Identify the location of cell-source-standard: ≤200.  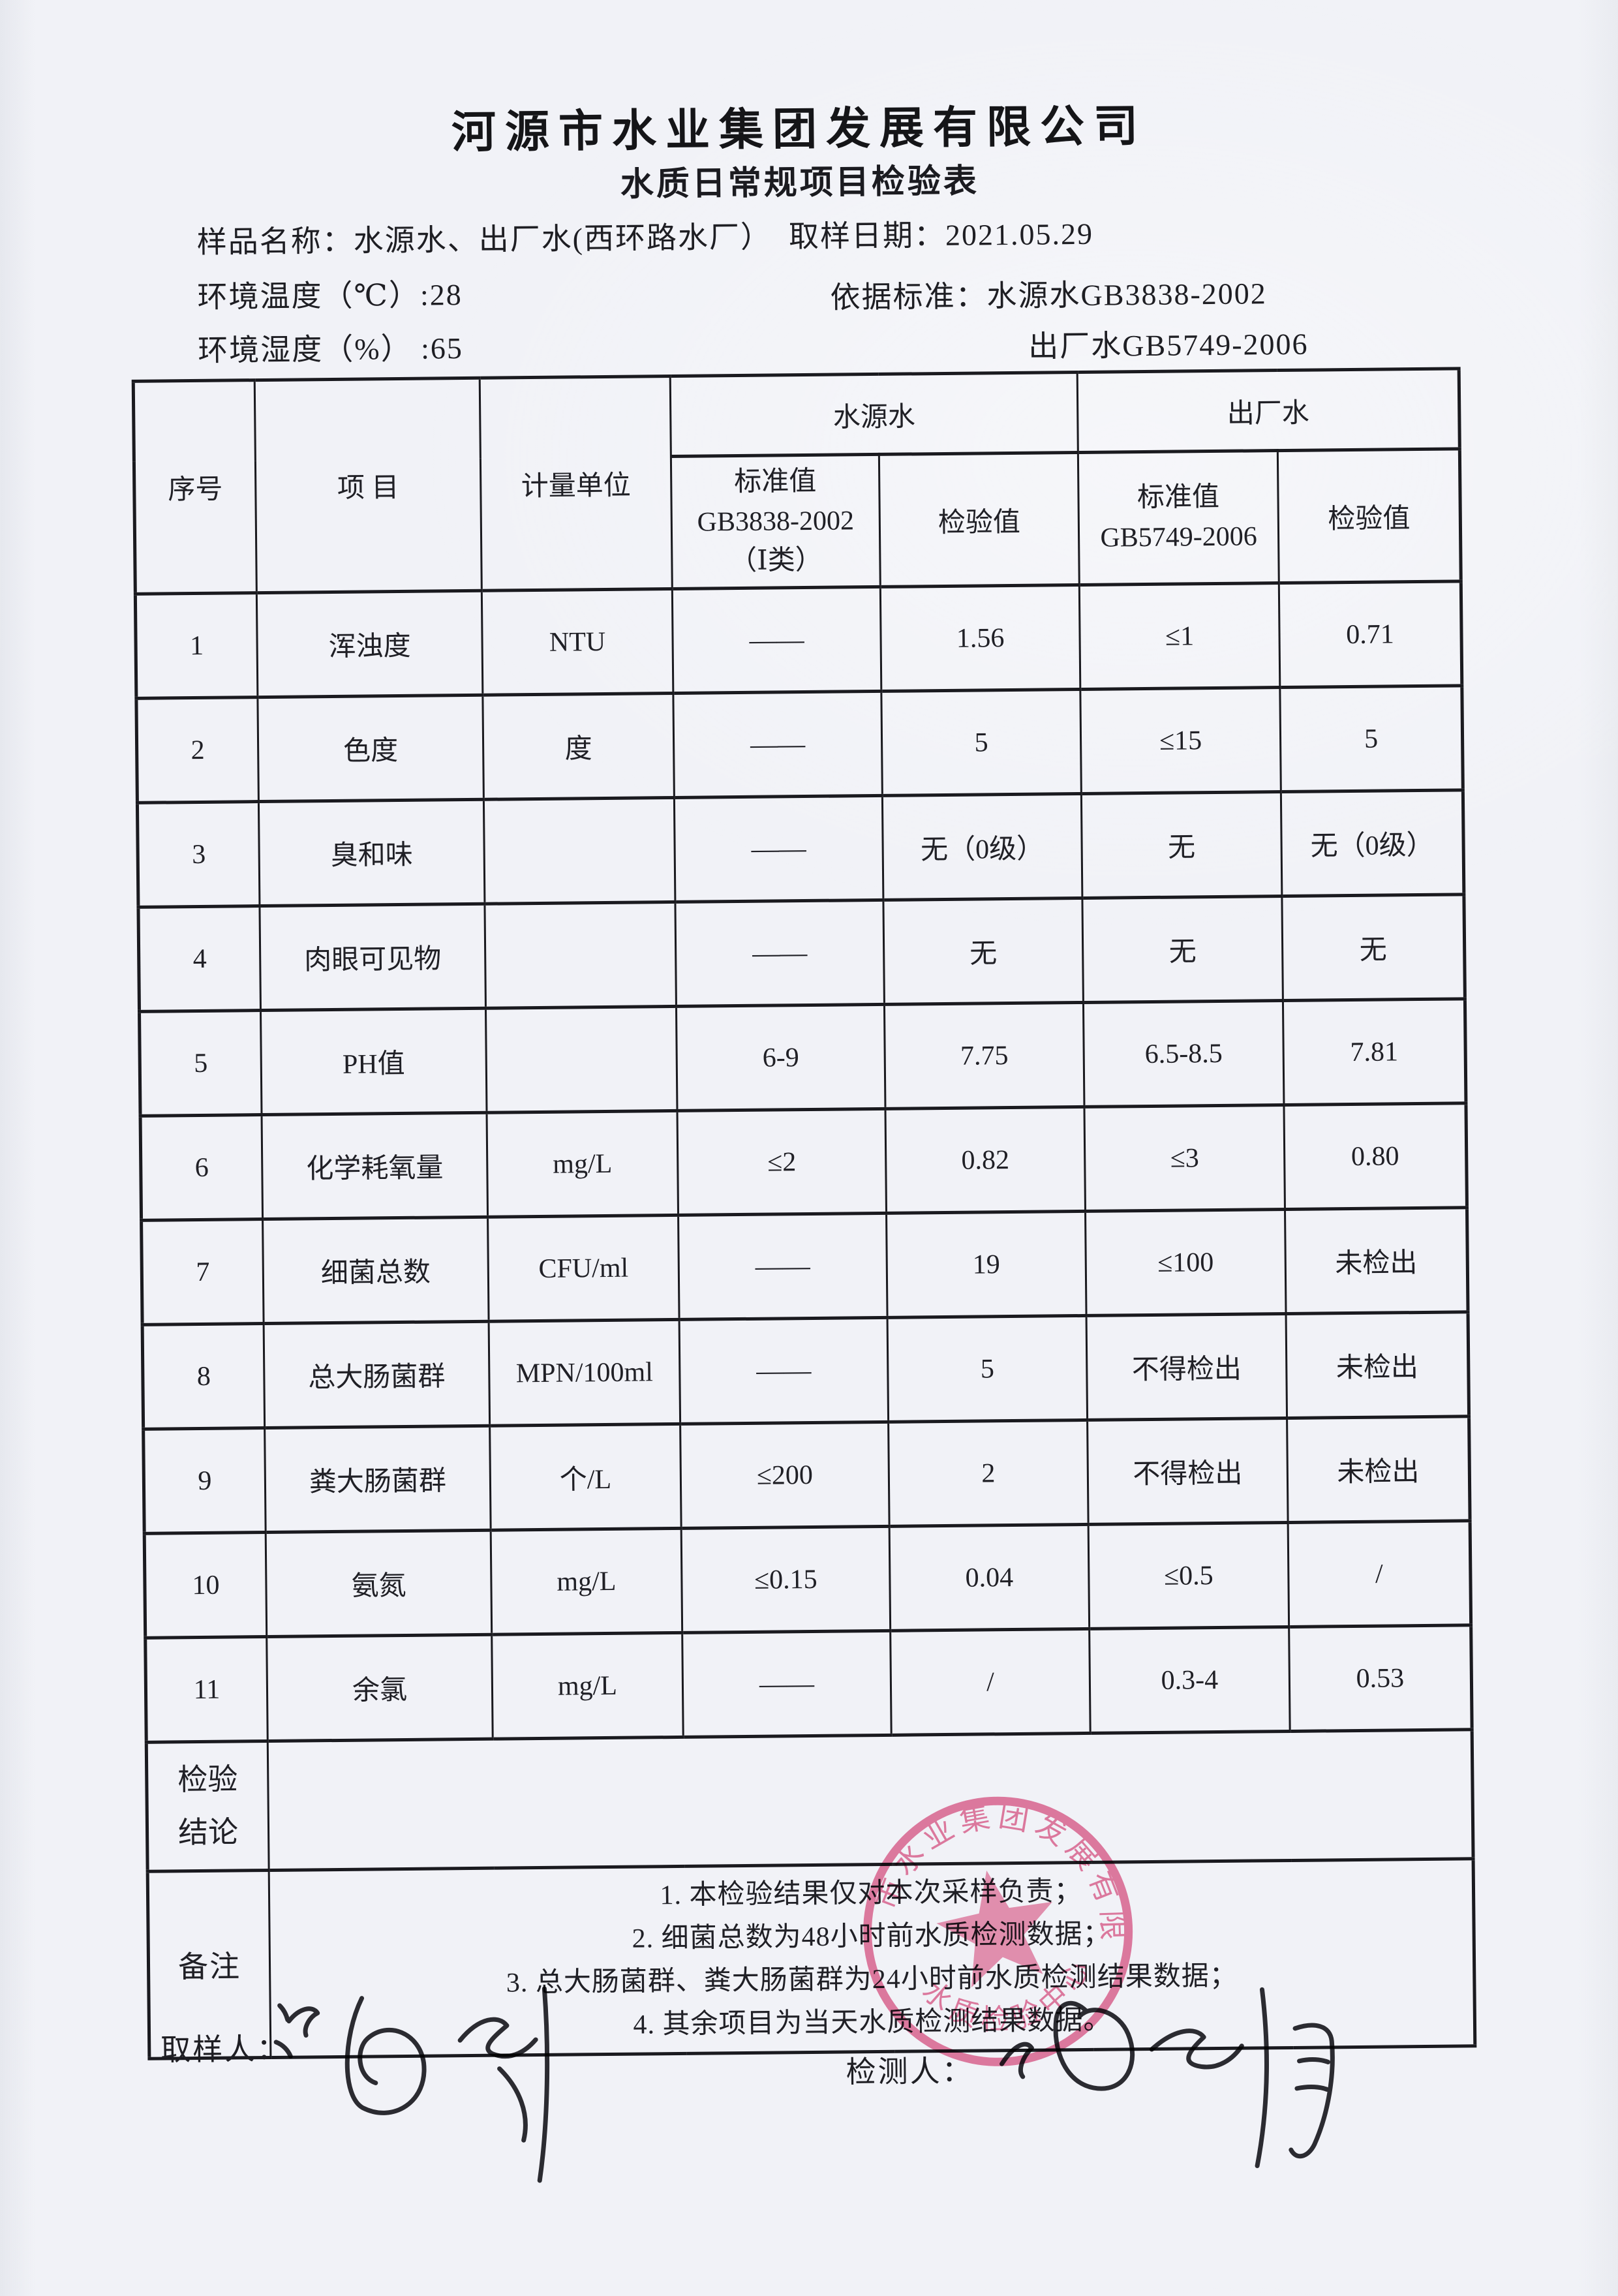
(785, 1475).